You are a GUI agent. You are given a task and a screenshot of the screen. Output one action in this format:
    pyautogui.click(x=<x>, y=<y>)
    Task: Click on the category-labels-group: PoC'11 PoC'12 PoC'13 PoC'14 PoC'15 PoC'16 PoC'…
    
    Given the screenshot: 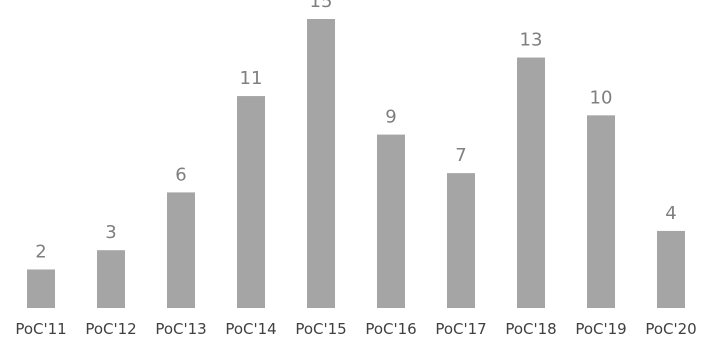 What is the action you would take?
    pyautogui.click(x=355, y=329)
    